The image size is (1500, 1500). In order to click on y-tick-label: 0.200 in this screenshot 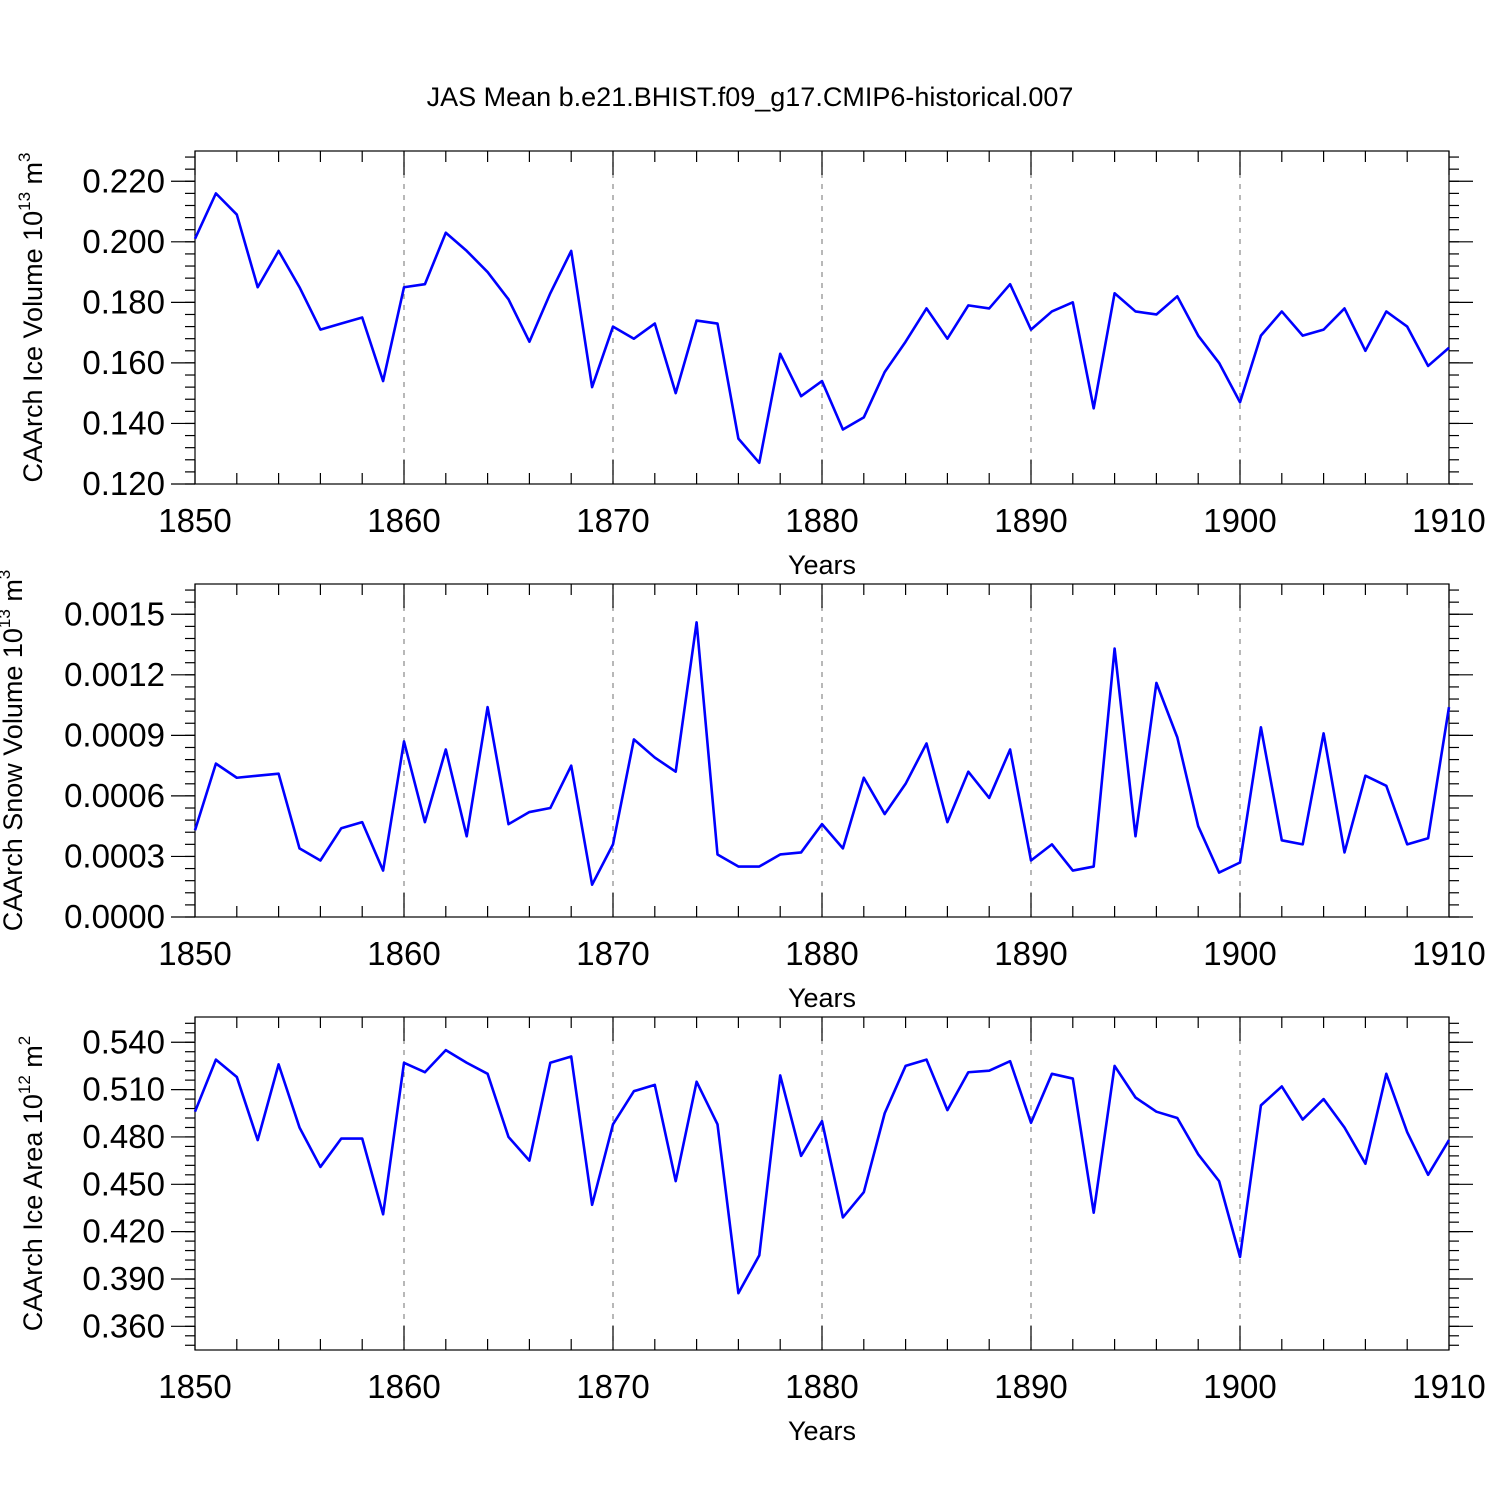, I will do `click(123, 241)`.